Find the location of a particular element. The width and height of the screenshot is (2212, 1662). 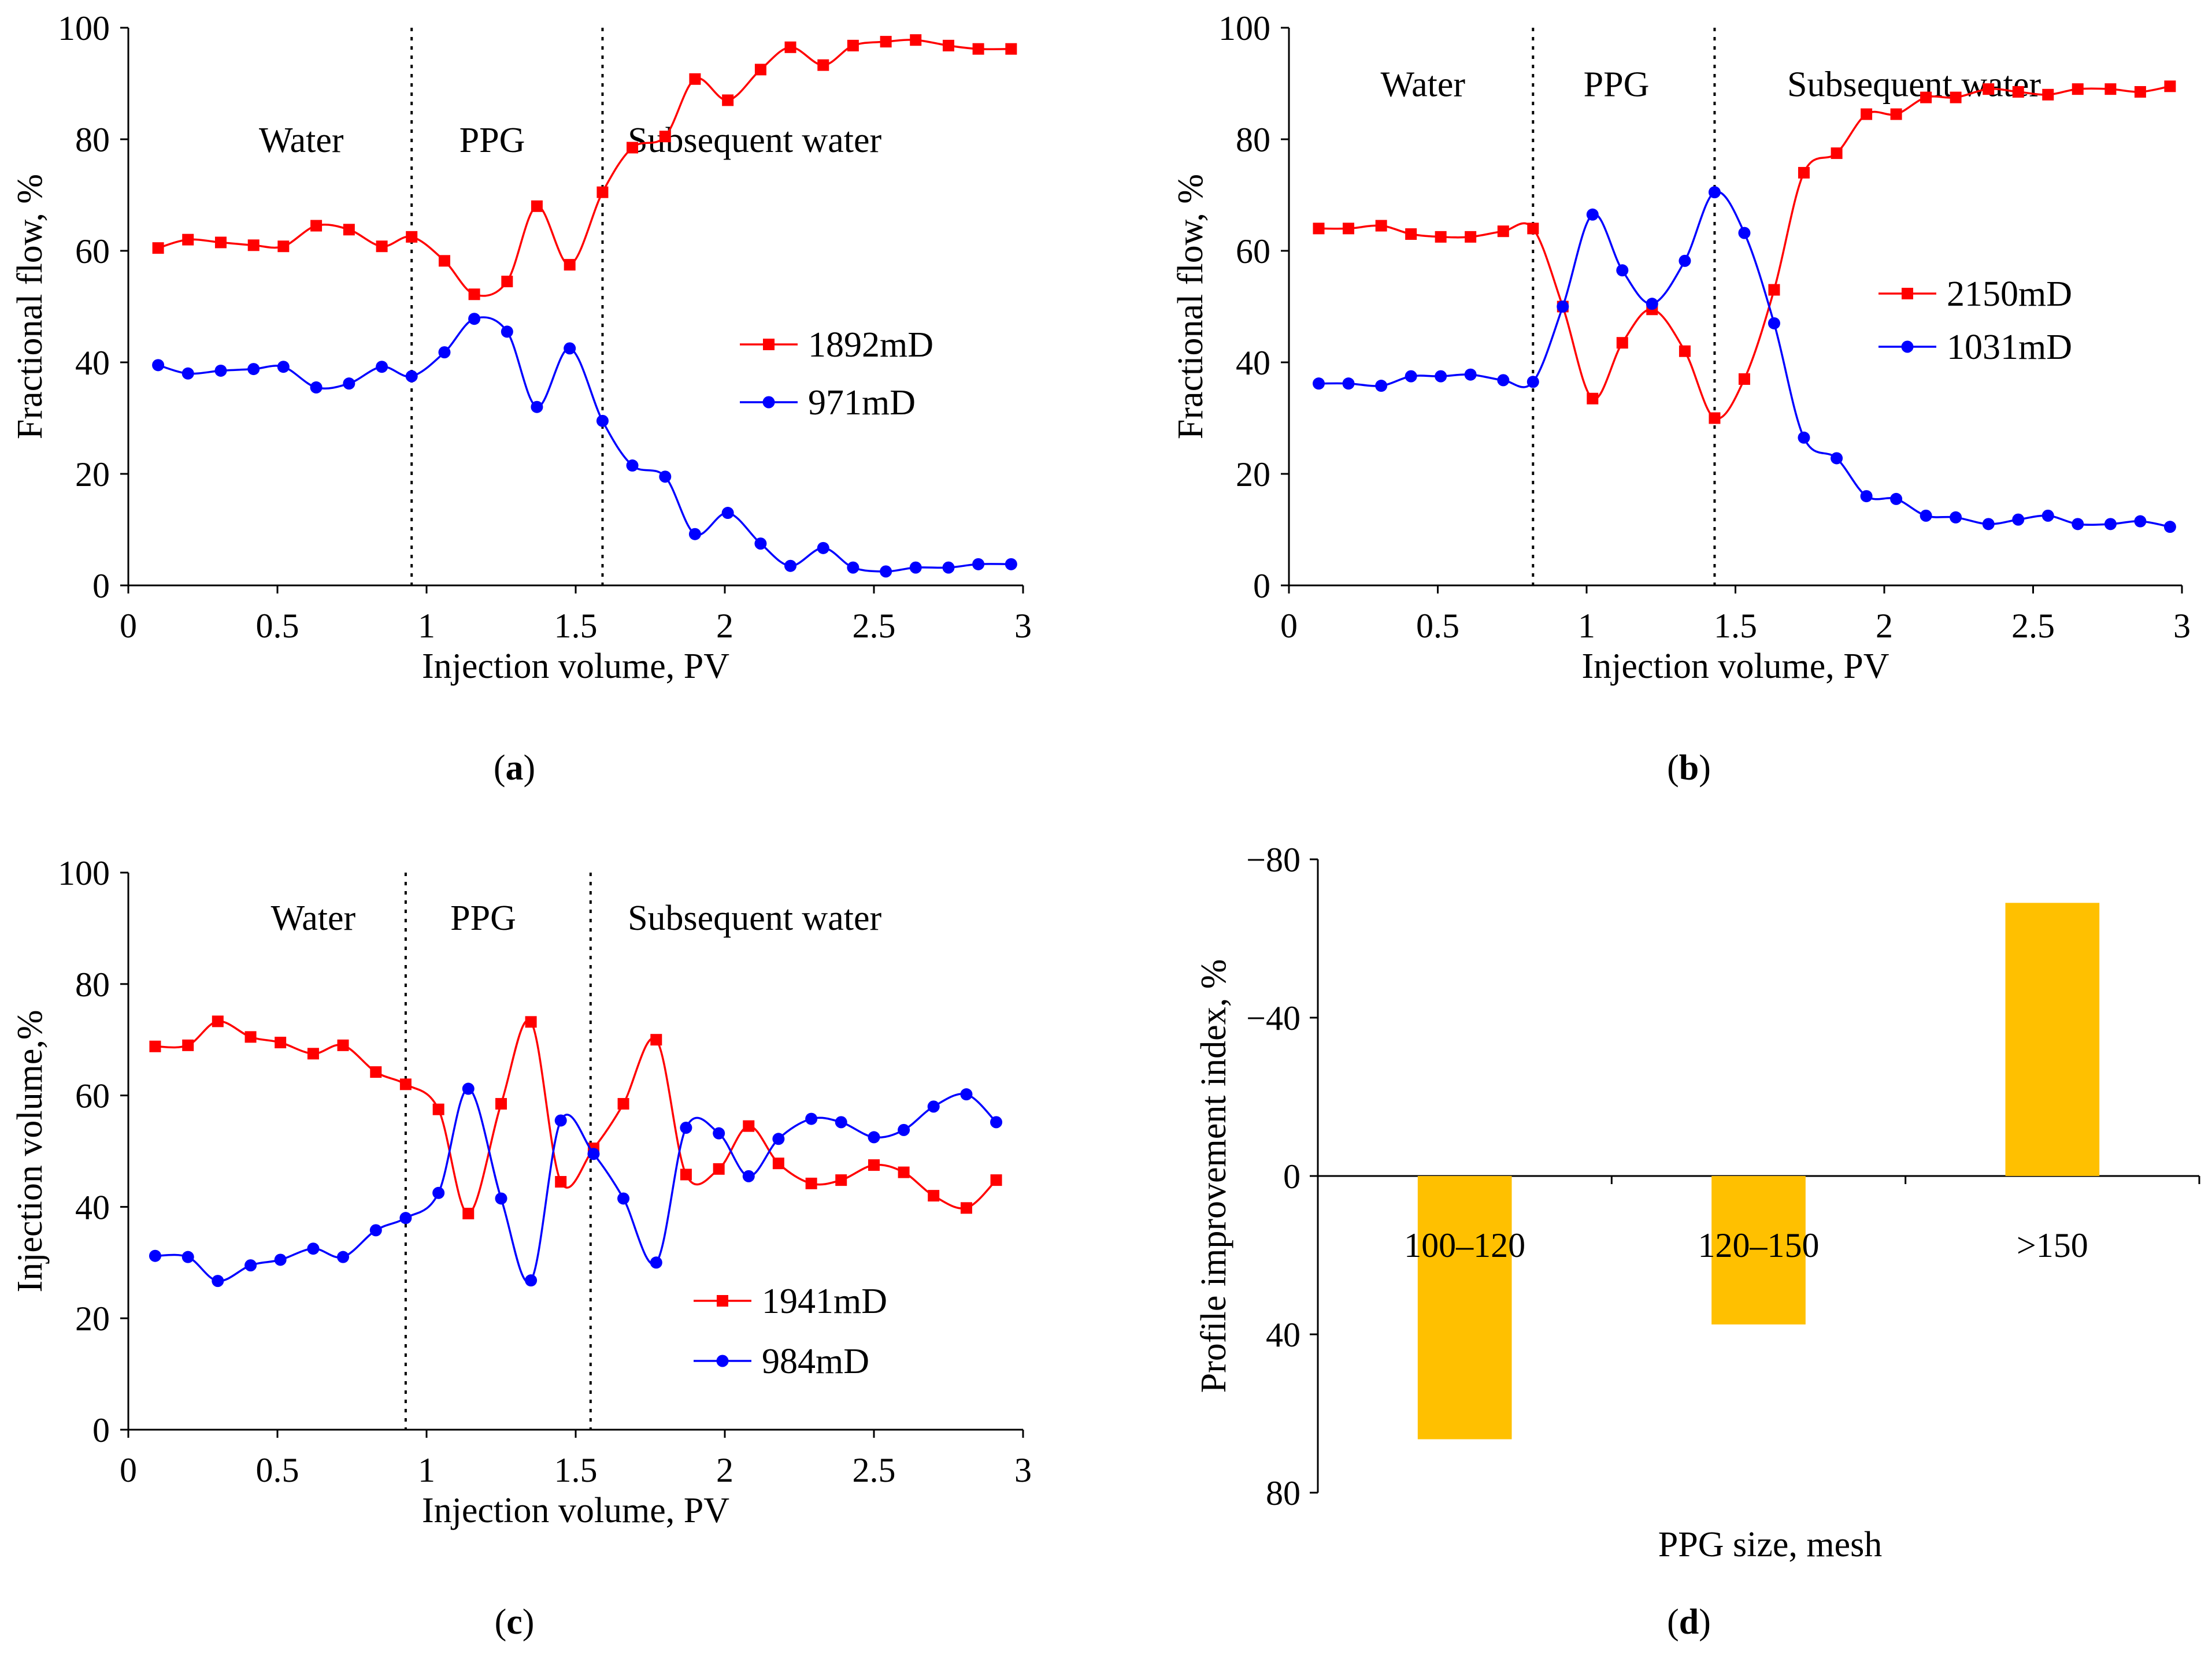

bar-120–150 is located at coordinates (1758, 1250).